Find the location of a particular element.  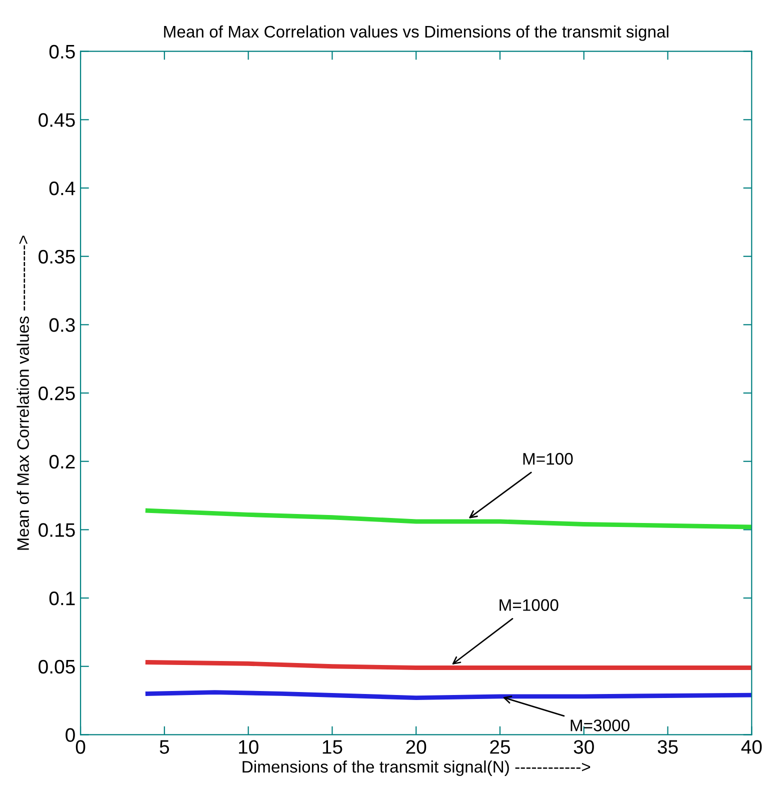

y-tick-label: 0.3 is located at coordinates (62, 325).